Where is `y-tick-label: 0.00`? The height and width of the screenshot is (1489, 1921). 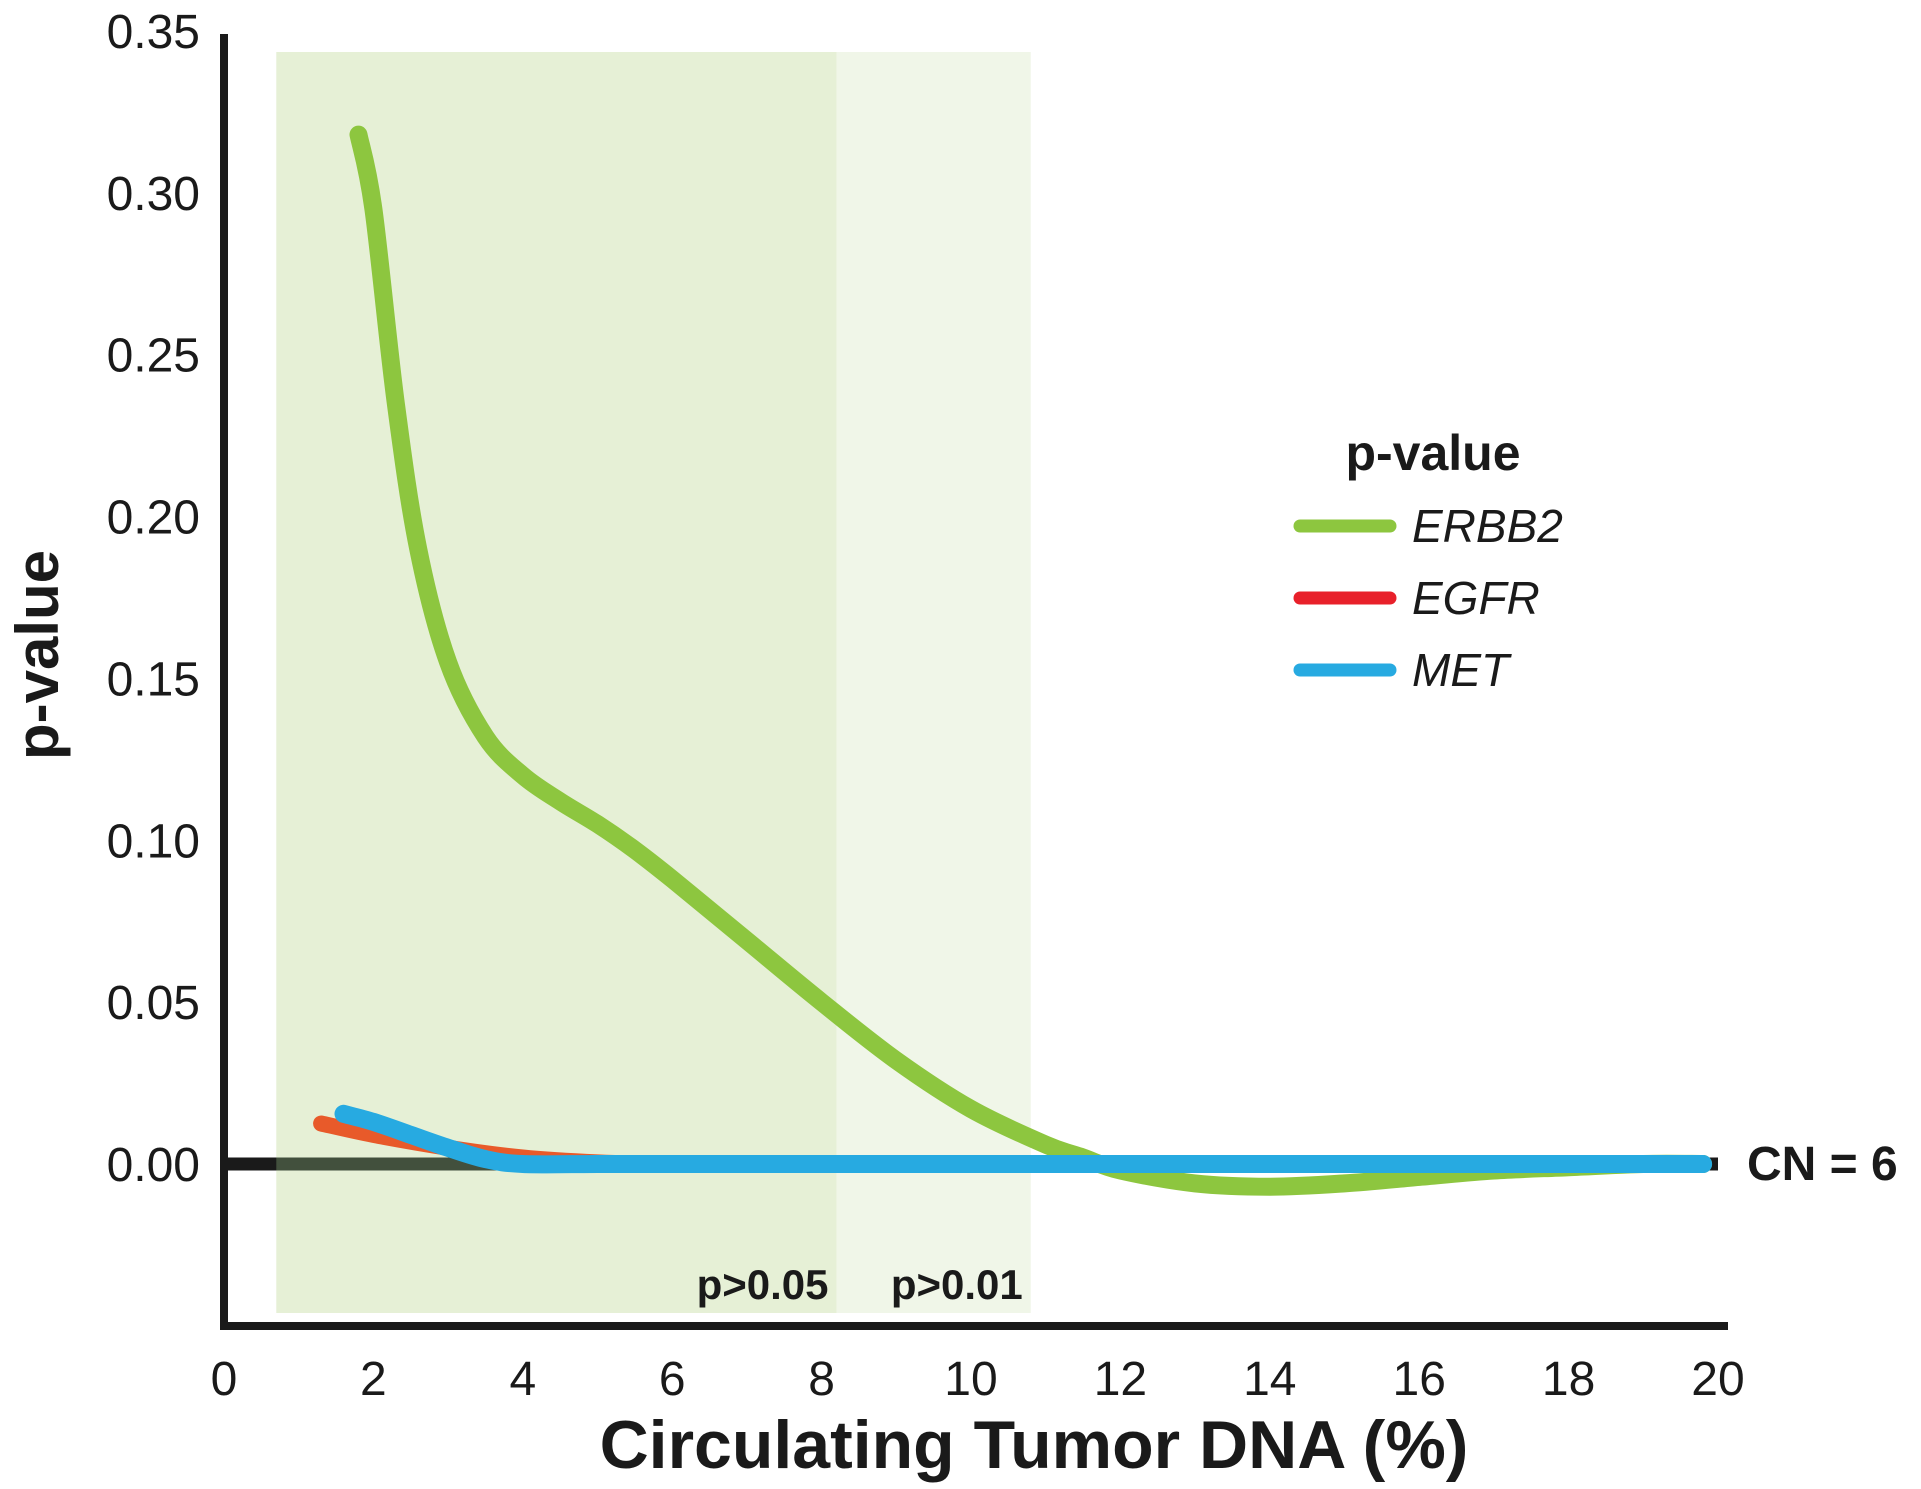
y-tick-label: 0.00 is located at coordinates (153, 1165).